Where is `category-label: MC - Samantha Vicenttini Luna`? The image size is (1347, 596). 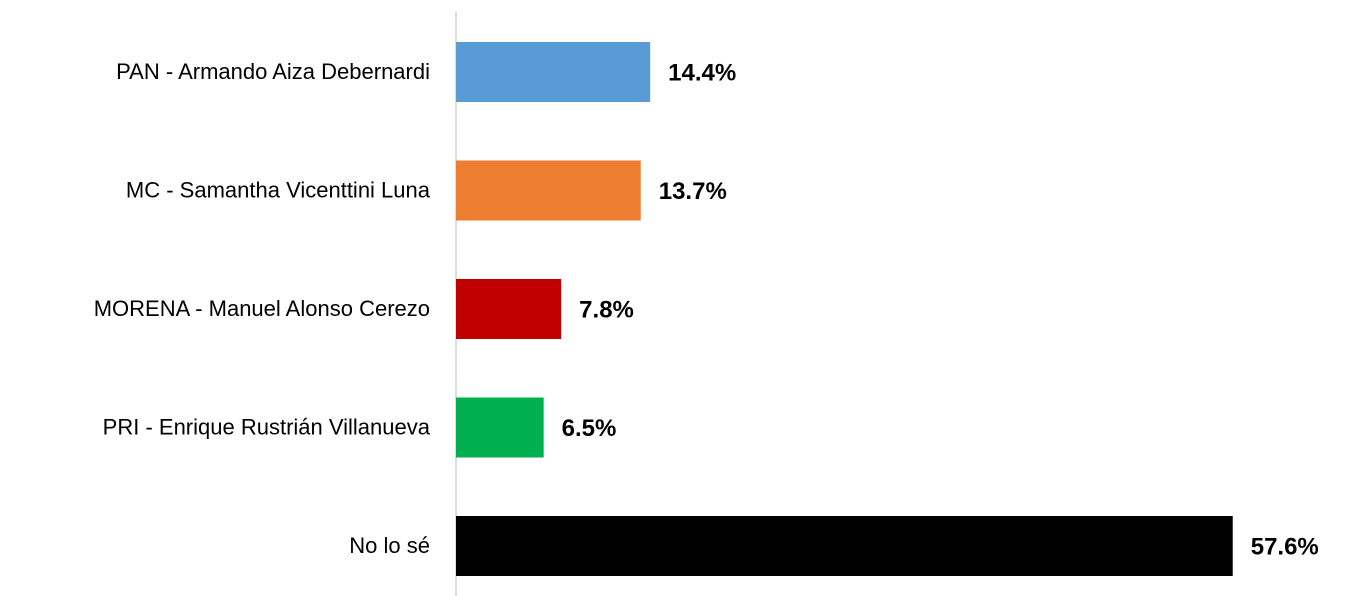
category-label: MC - Samantha Vicenttini Luna is located at coordinates (278, 189).